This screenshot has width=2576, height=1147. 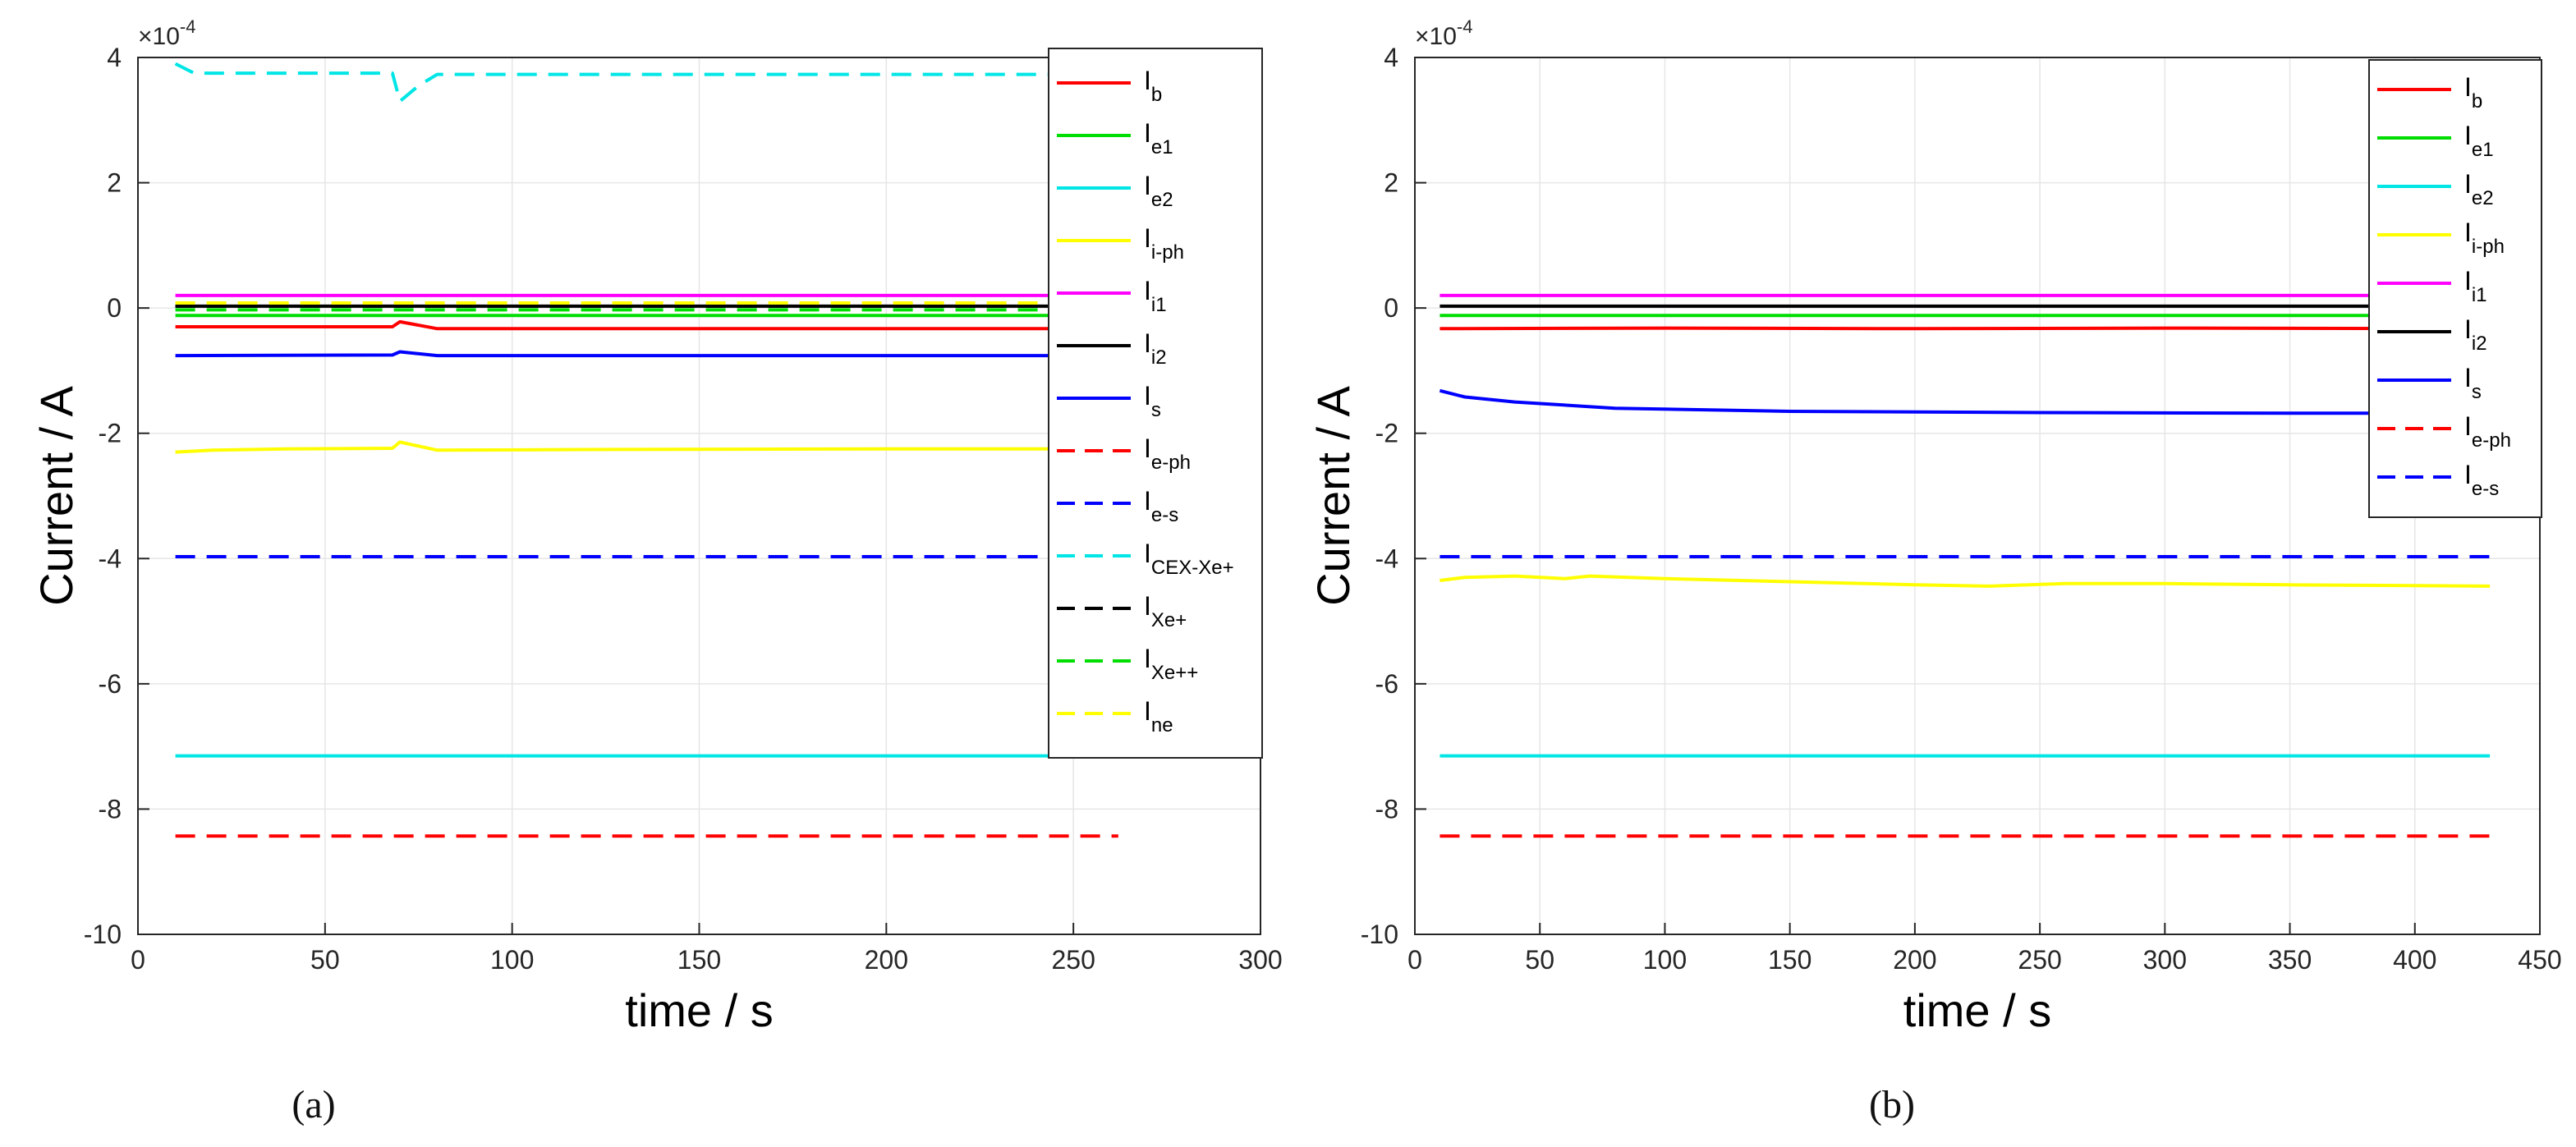 I want to click on chart-b-x-axis-label: time / s, so click(x=1977, y=1010).